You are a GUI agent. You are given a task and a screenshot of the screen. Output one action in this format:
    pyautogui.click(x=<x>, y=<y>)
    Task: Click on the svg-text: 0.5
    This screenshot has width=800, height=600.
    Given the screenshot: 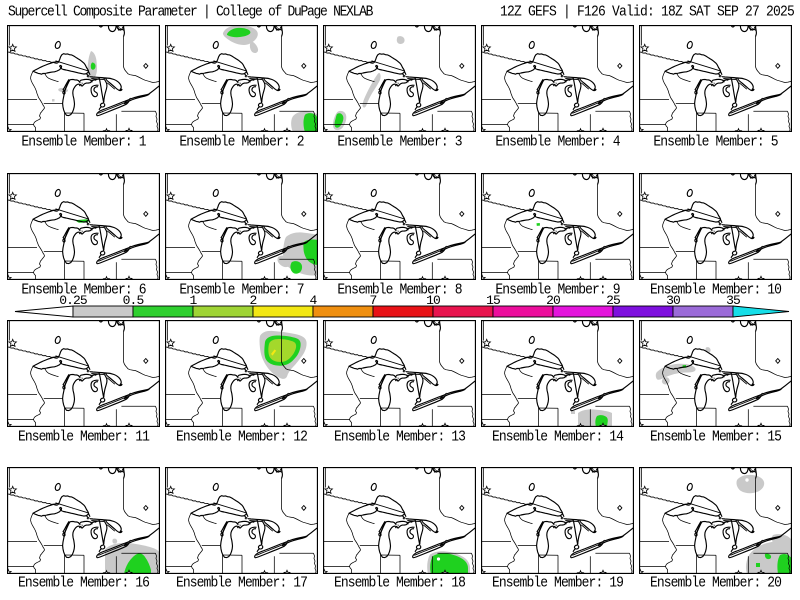 What is the action you would take?
    pyautogui.click(x=133, y=300)
    